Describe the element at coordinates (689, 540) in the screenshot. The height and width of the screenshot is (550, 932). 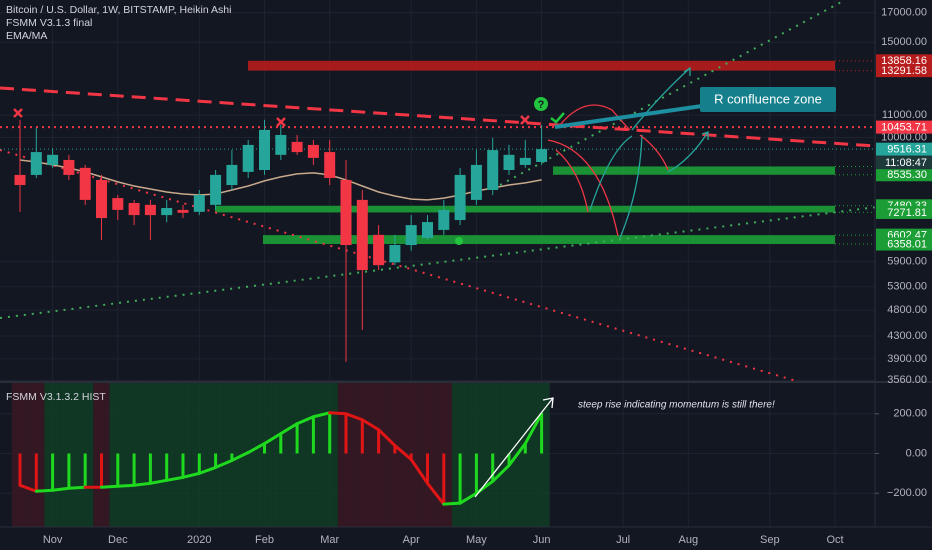
I see `x-tick-label: Aug` at that location.